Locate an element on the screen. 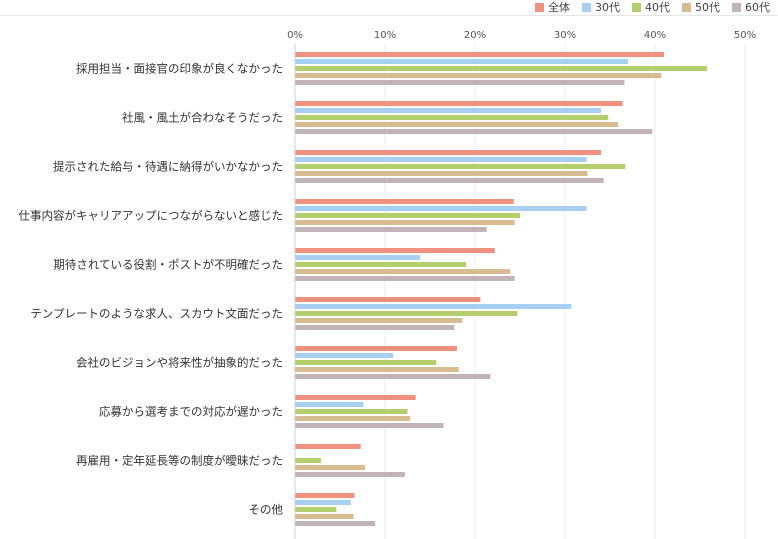 The height and width of the screenshot is (539, 778). chart-legend: 全体 30代 40代 50代 60代 is located at coordinates (652, 7).